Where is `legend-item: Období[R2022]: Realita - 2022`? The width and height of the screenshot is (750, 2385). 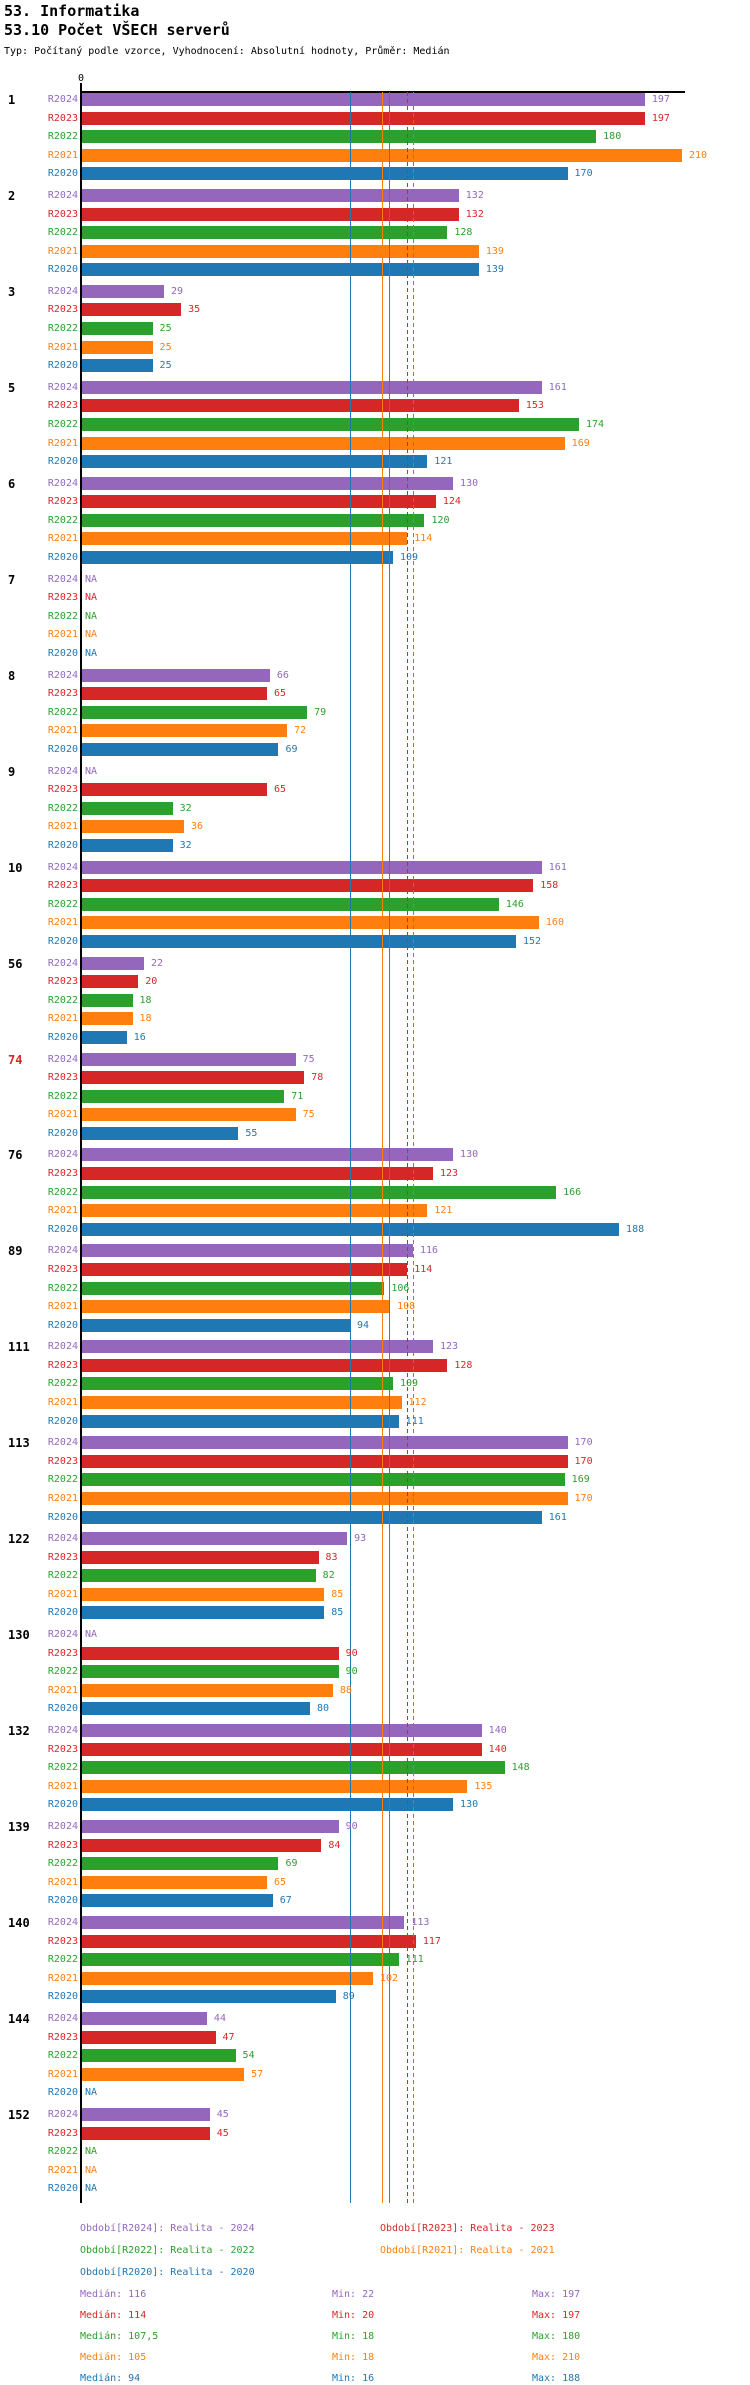
legend-item: Období[R2022]: Realita - 2022 is located at coordinates (167, 2250).